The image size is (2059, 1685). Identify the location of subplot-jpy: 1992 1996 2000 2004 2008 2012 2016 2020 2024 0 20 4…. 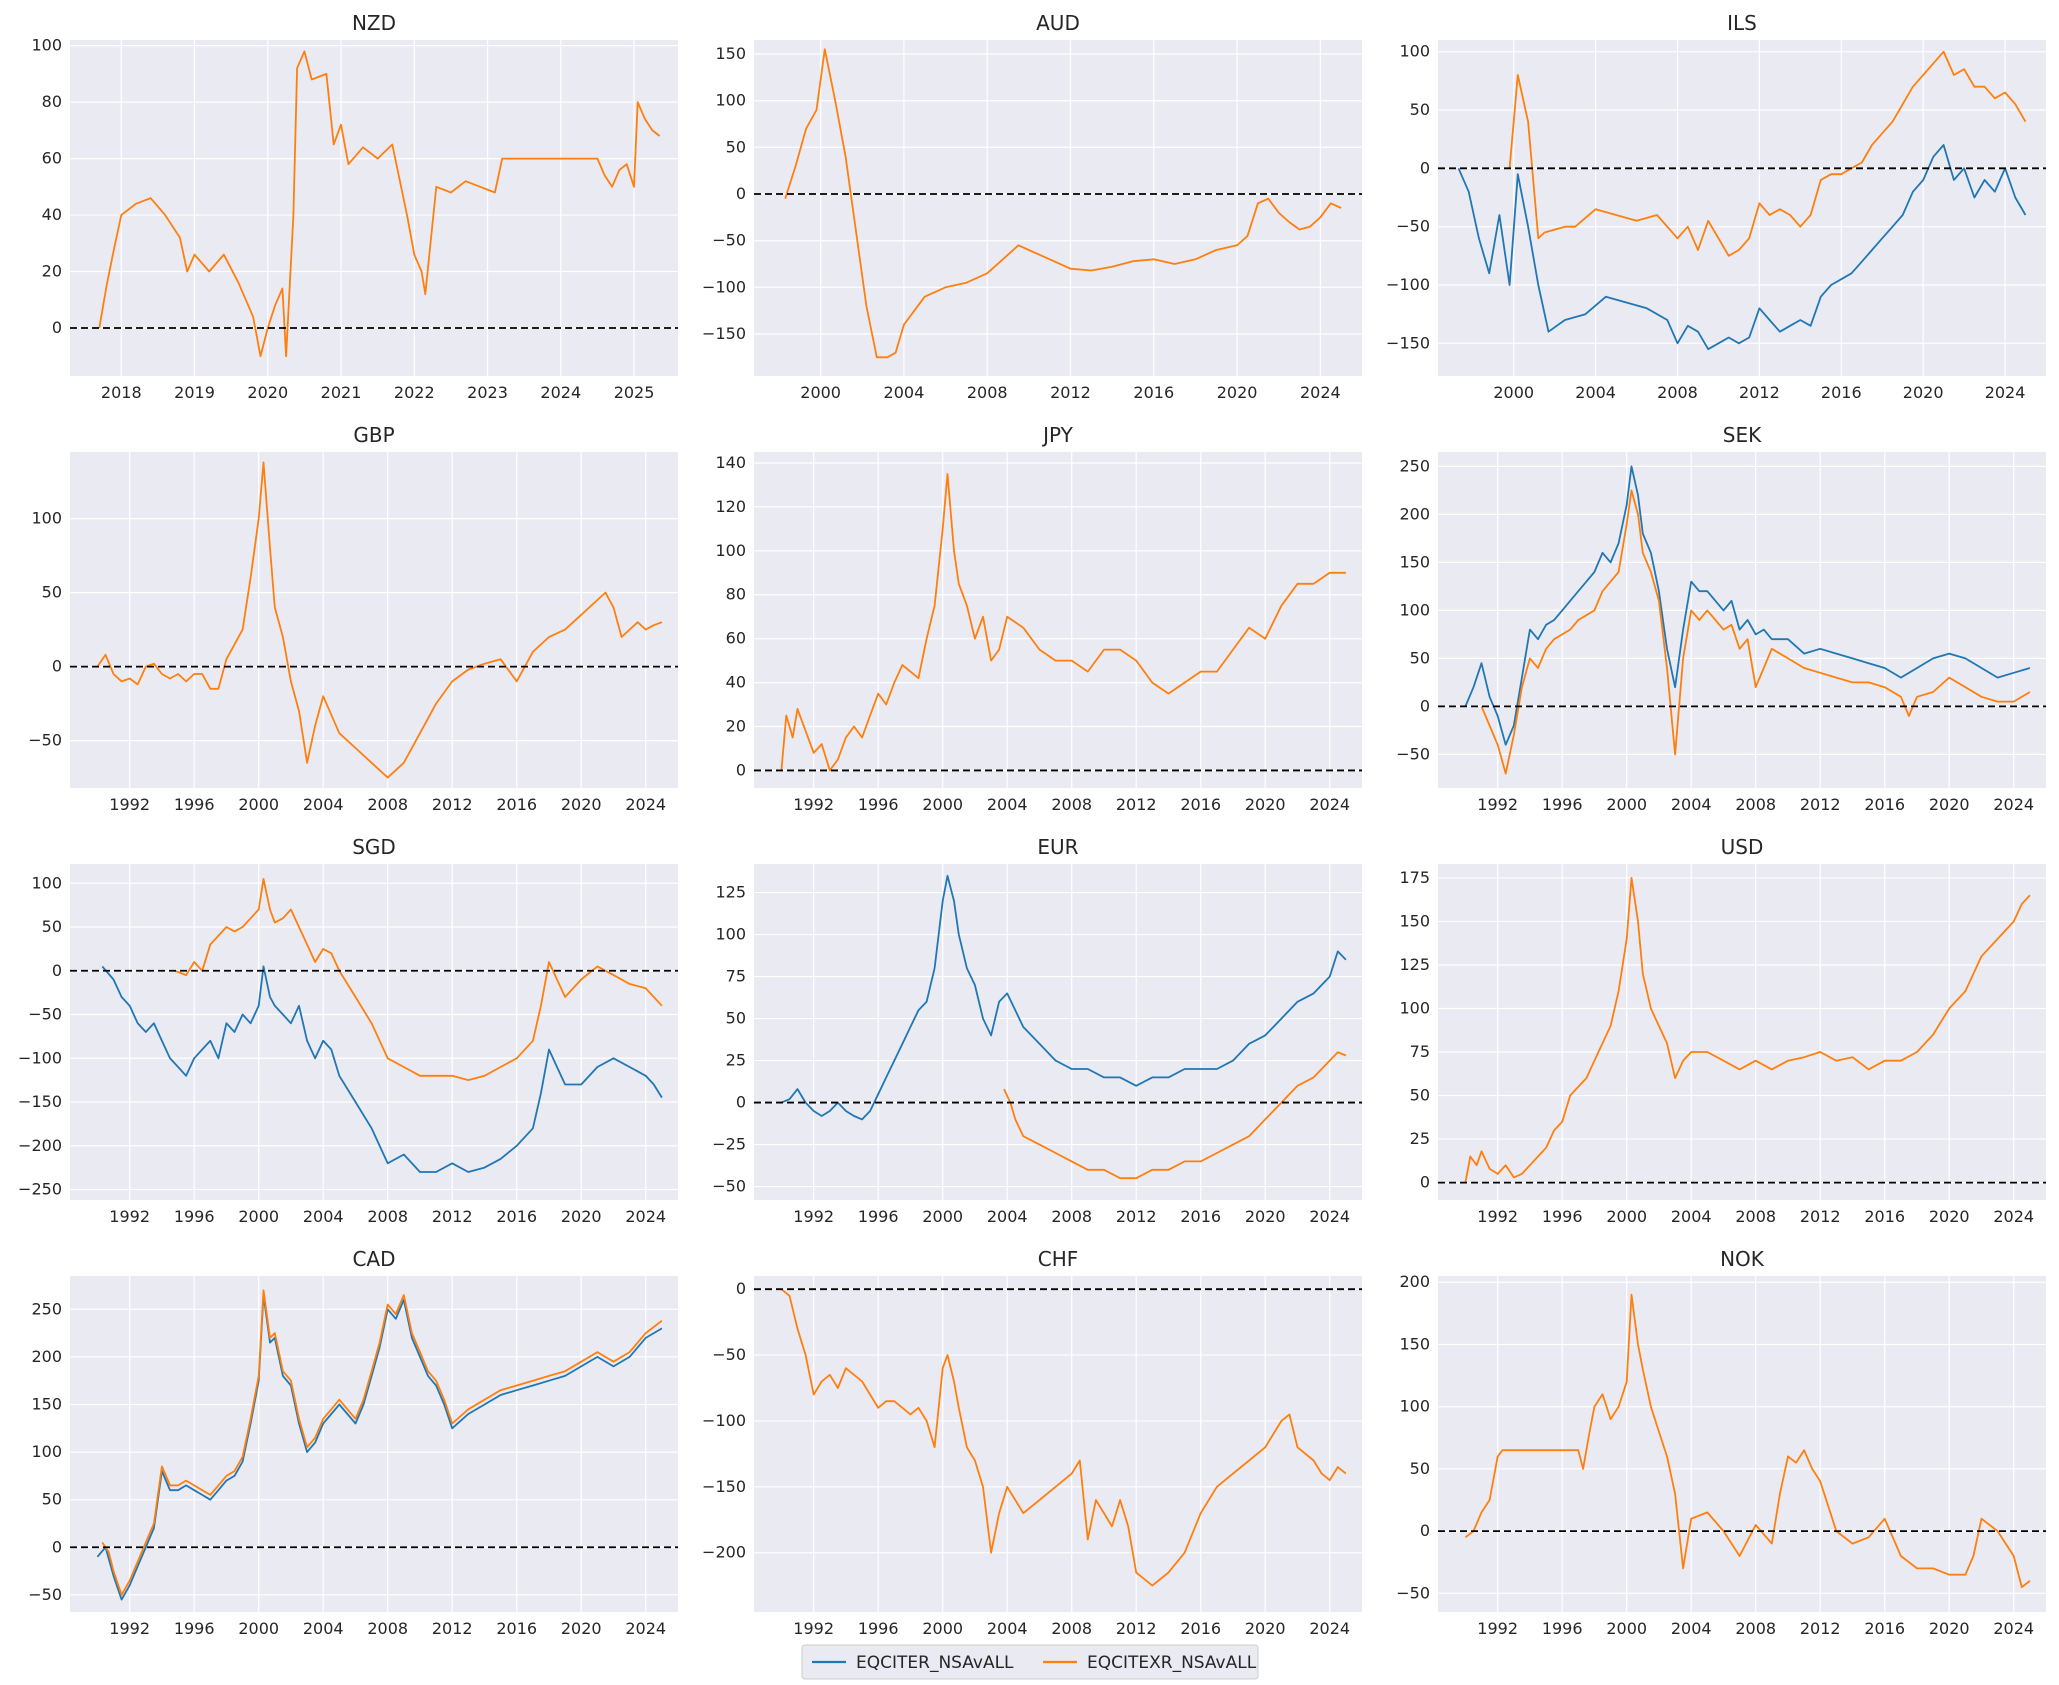
(1038, 618).